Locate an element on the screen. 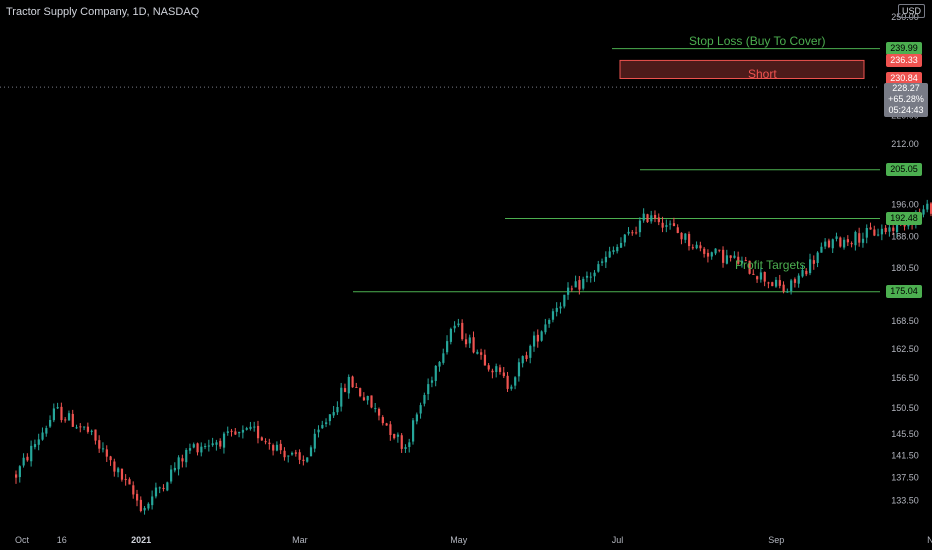  y-tick-label: 150.50 is located at coordinates (905, 408).